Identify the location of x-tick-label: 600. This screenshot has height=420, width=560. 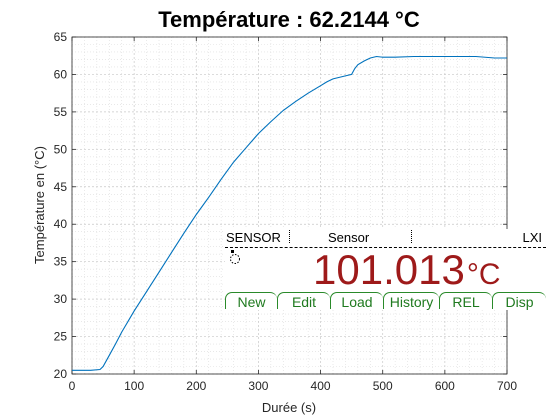
(445, 386).